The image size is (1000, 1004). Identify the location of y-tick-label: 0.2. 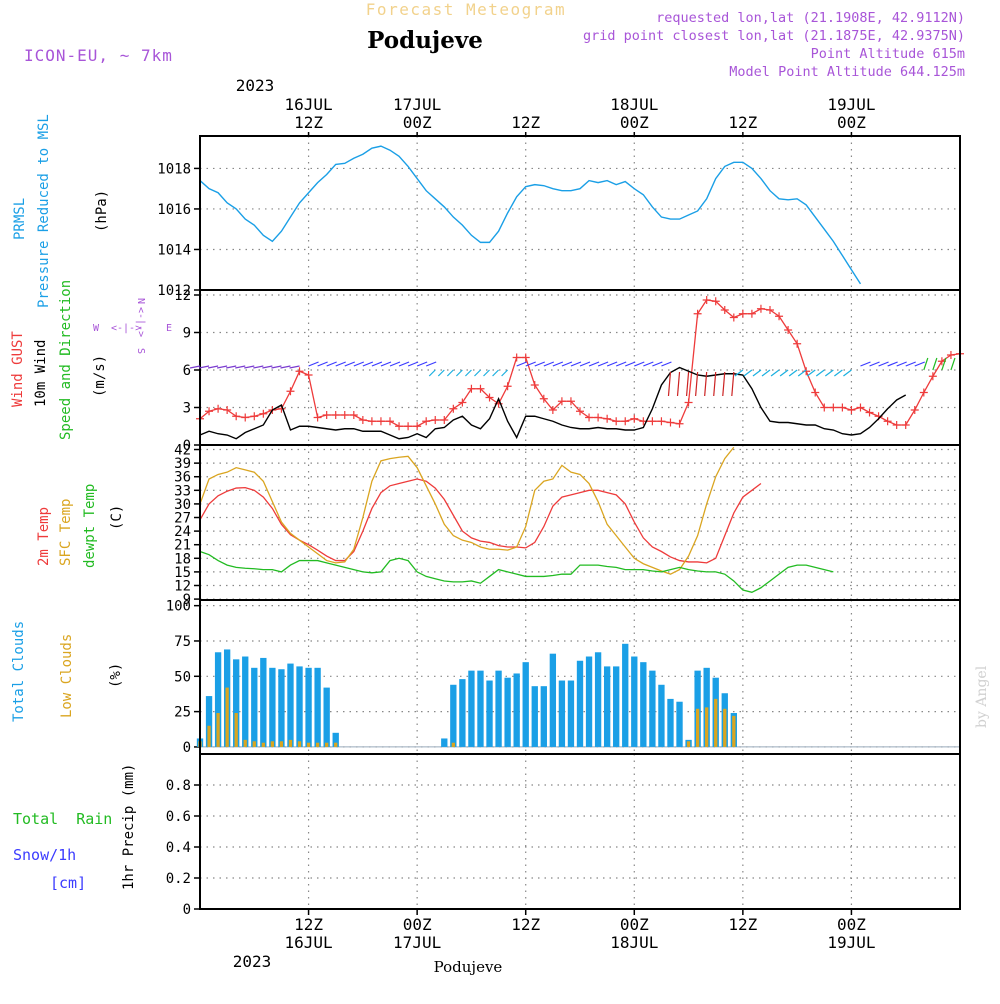
(178, 879).